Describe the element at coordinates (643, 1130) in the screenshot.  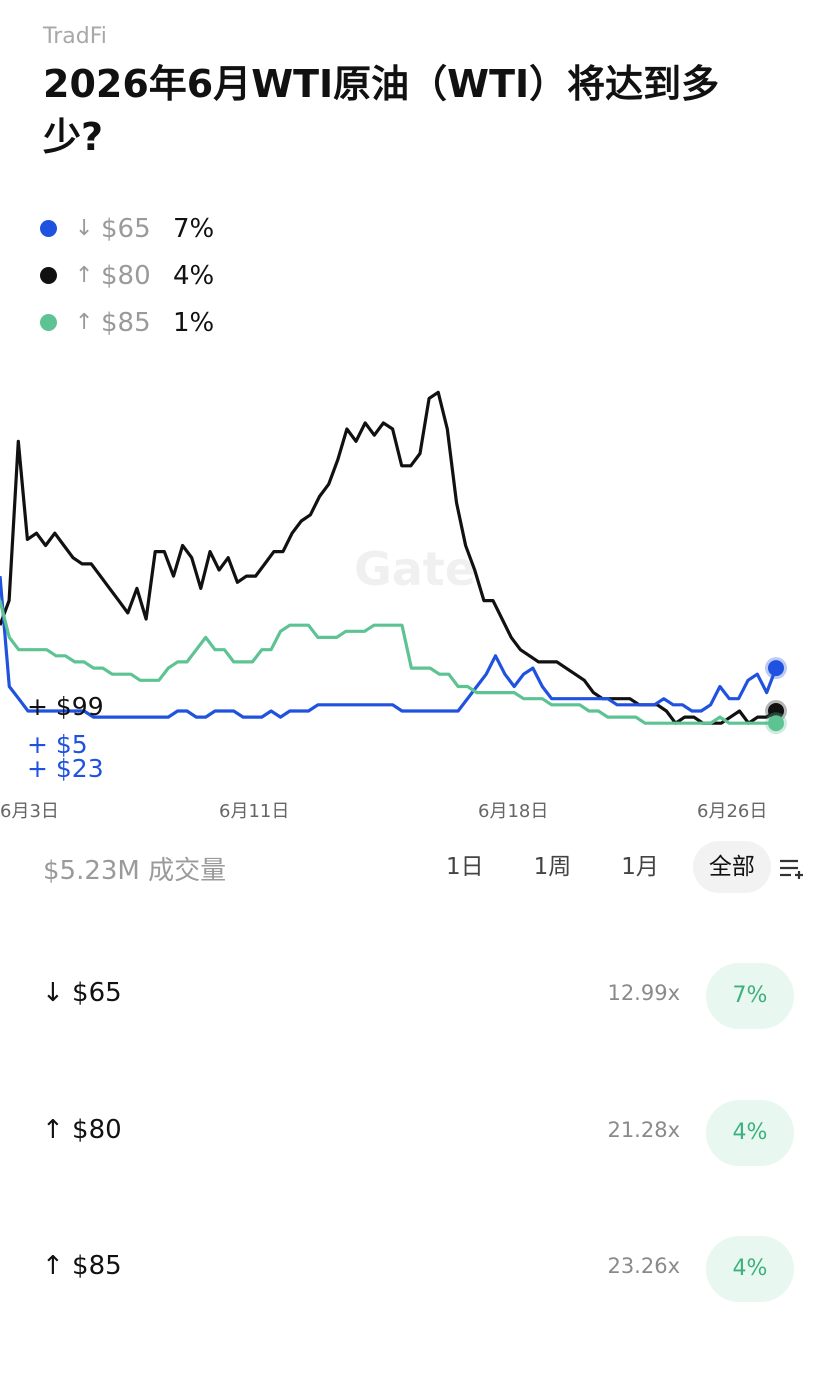
I see `outcome-multiplier: 21.28x` at that location.